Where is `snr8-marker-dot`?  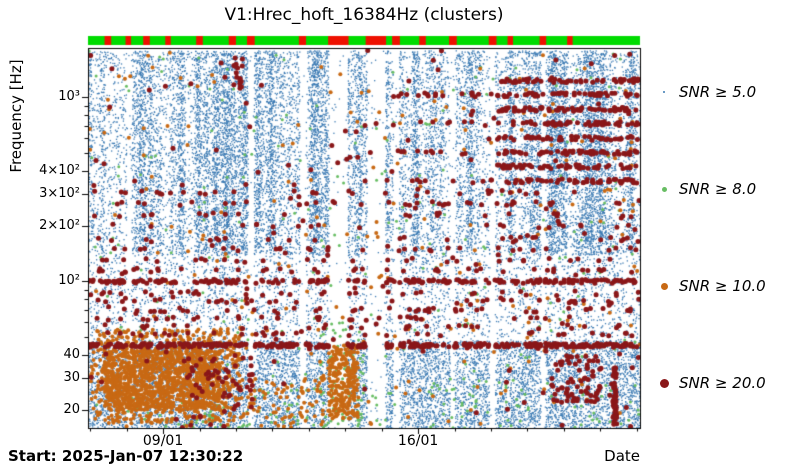
snr8-marker-dot is located at coordinates (664, 189).